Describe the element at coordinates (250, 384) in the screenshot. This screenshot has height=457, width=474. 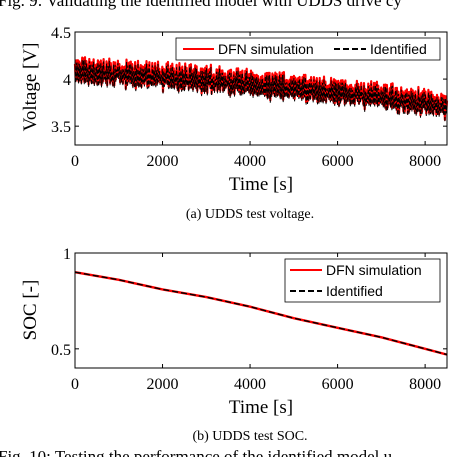
I see `soc-xtick-label: 4000` at that location.